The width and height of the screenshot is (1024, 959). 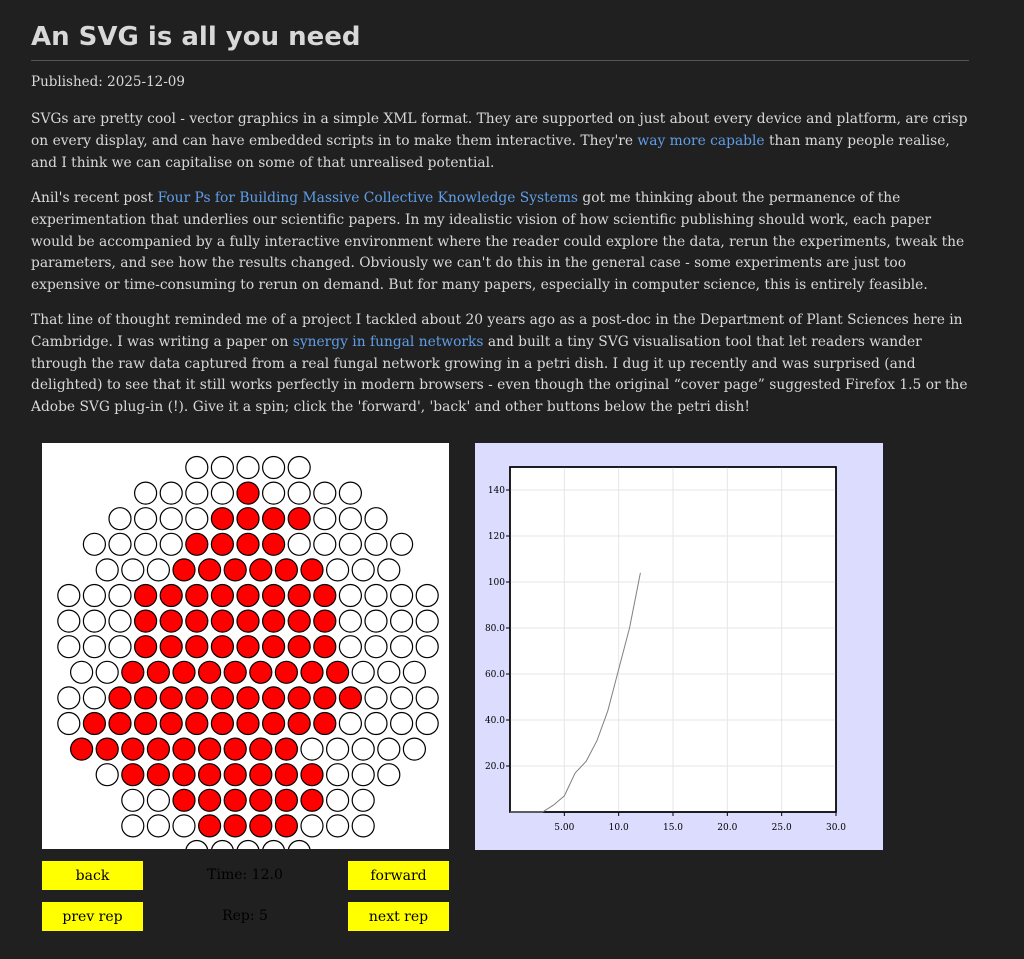 I want to click on x-tick-label: 10.0, so click(x=619, y=828).